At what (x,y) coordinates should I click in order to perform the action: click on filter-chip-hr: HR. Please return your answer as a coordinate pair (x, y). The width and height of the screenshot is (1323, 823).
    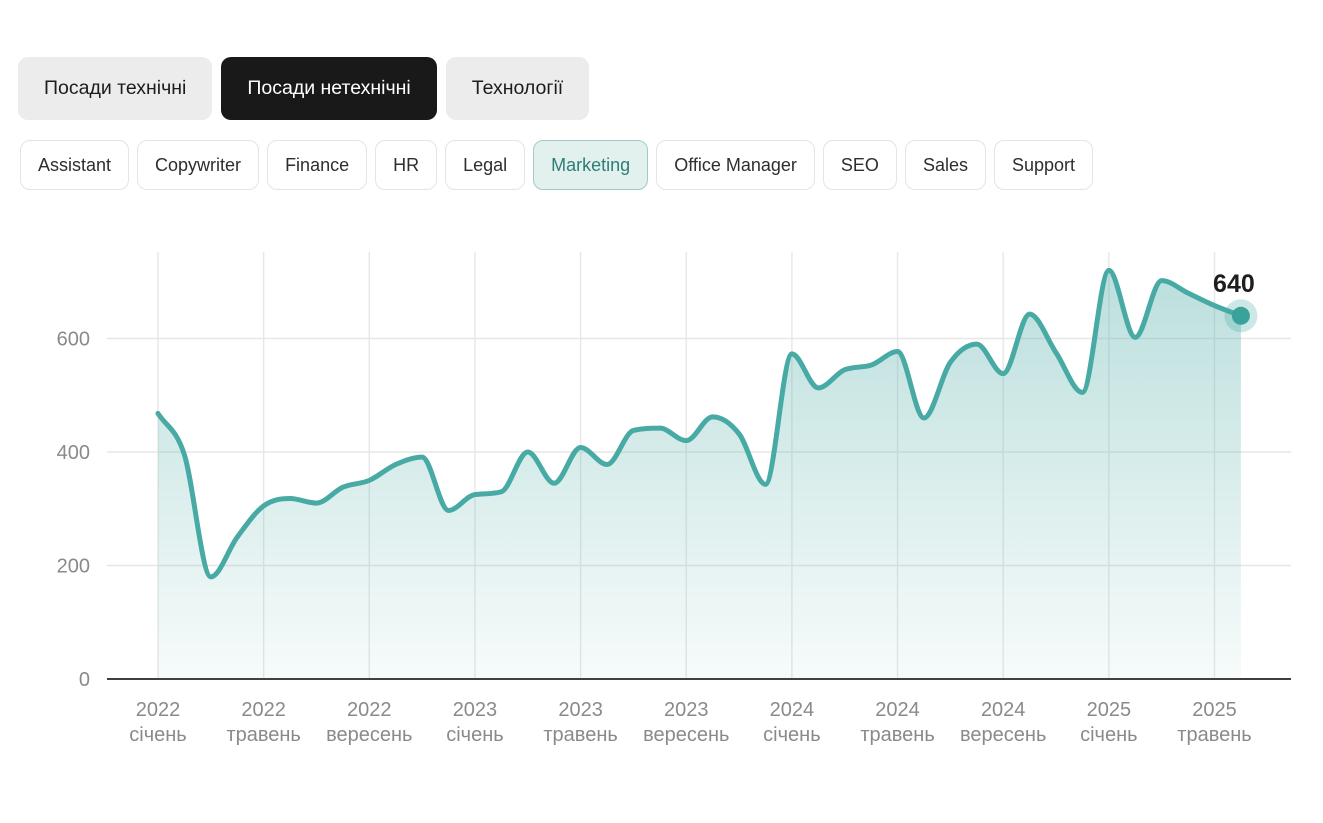
    Looking at the image, I should click on (406, 165).